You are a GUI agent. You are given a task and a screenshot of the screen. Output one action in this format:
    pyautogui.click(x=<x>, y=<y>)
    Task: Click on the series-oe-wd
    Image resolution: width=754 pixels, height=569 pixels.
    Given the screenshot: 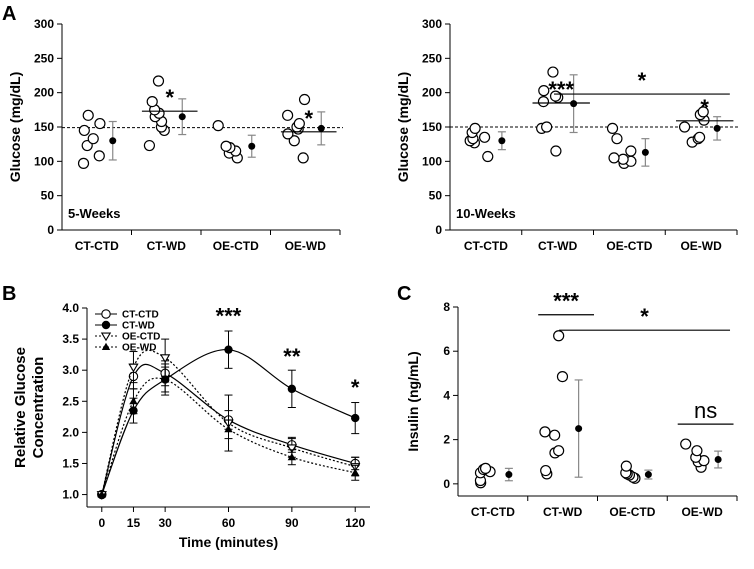 What is the action you would take?
    pyautogui.click(x=228, y=432)
    